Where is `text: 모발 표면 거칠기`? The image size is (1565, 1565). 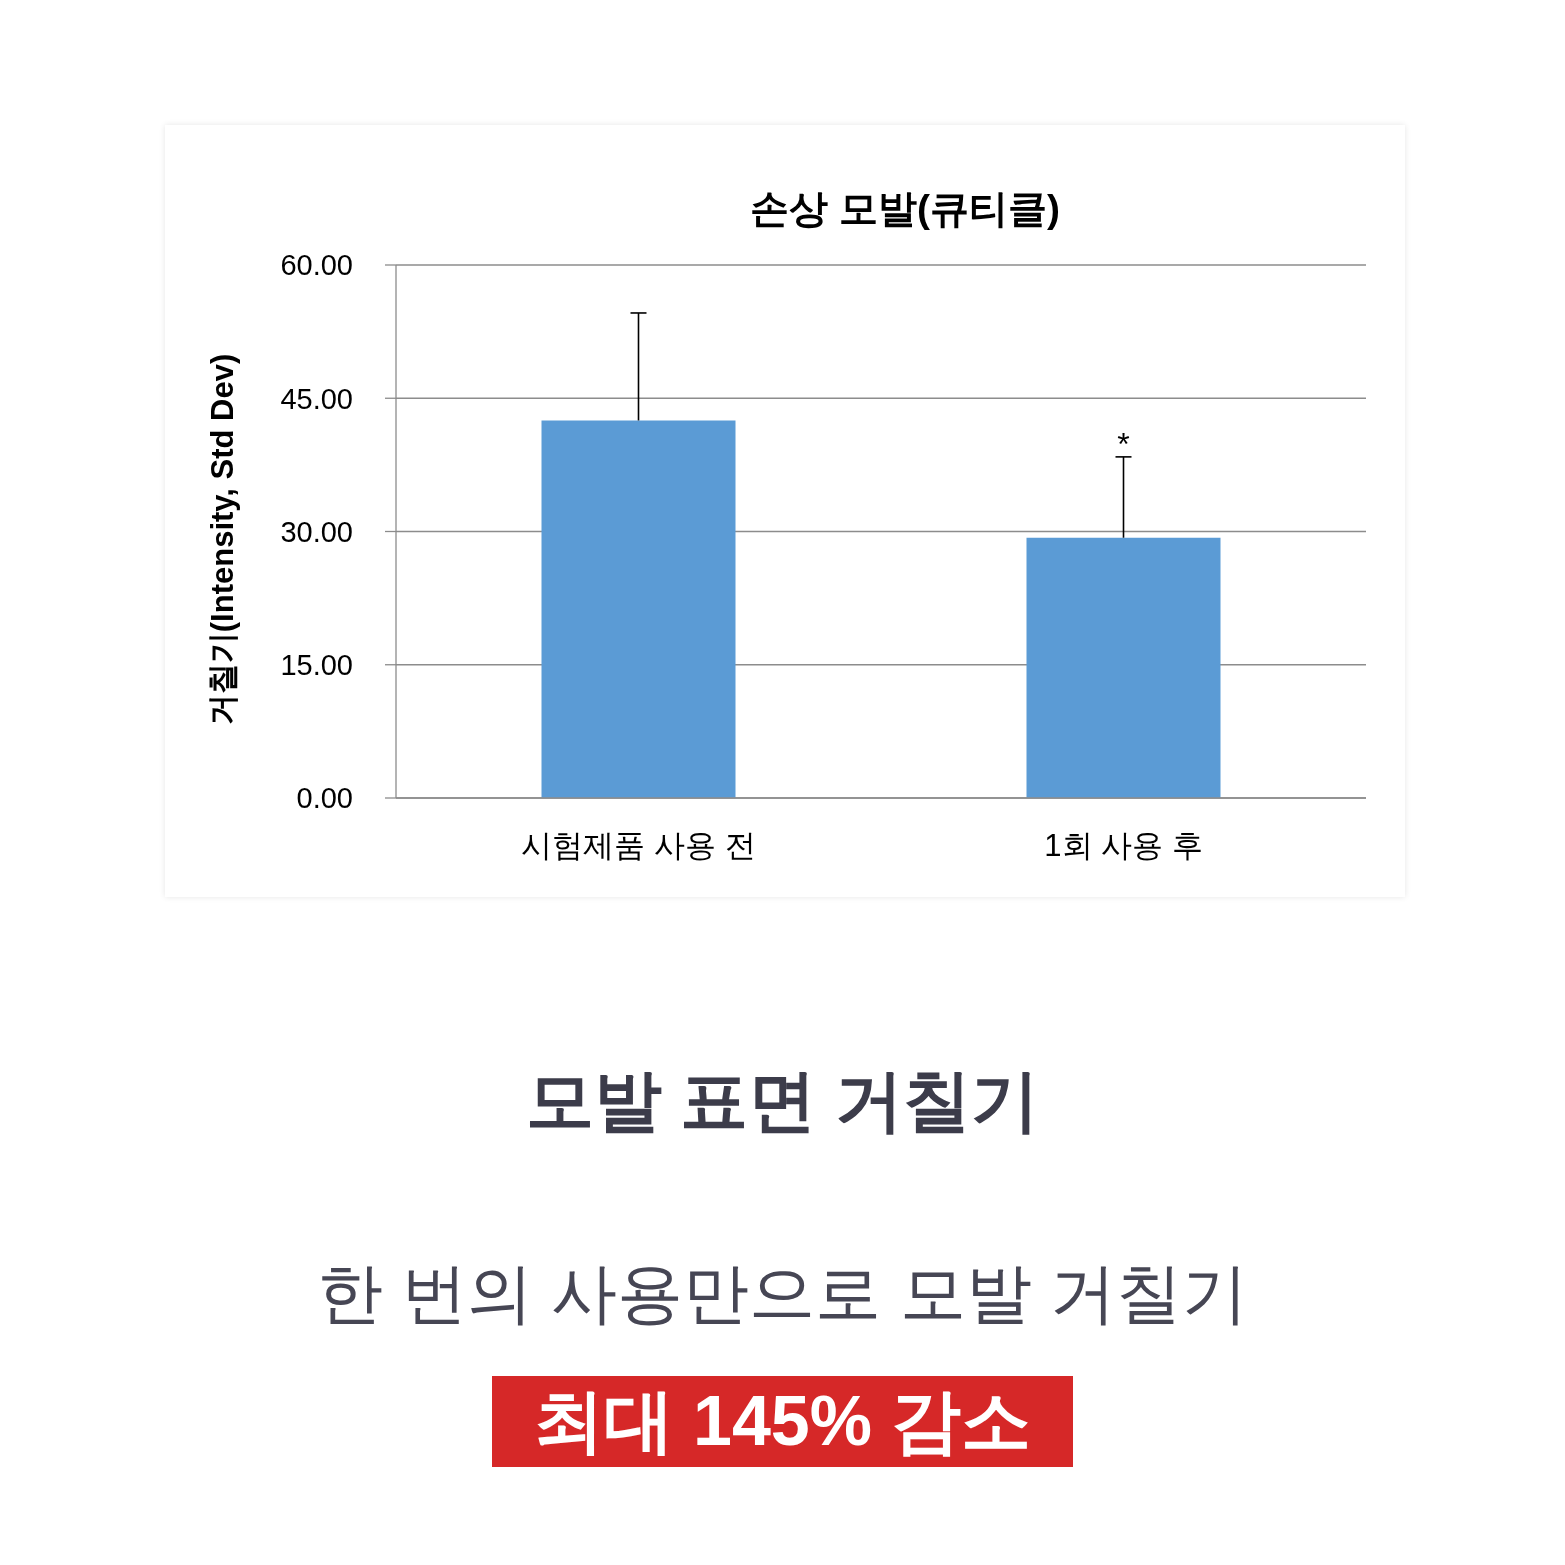 text: 모발 표면 거칠기 is located at coordinates (782, 1100).